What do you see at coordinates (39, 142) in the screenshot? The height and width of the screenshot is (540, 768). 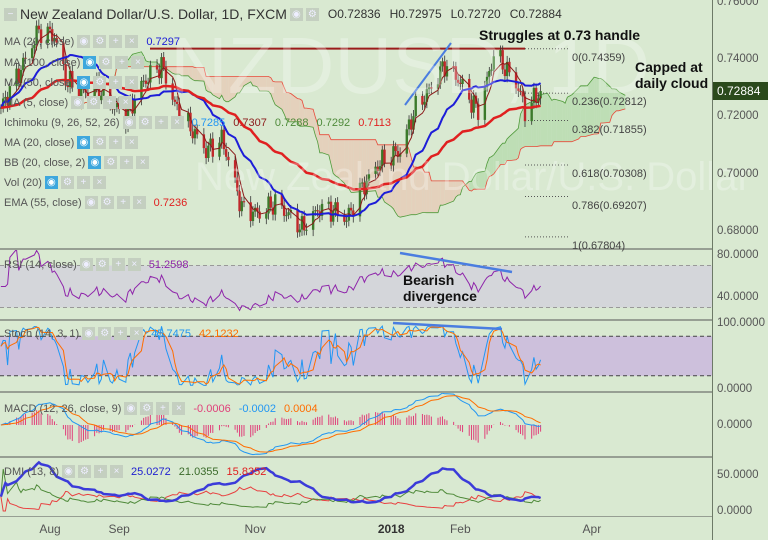 I see `indicator-label: MA (20, close)` at bounding box center [39, 142].